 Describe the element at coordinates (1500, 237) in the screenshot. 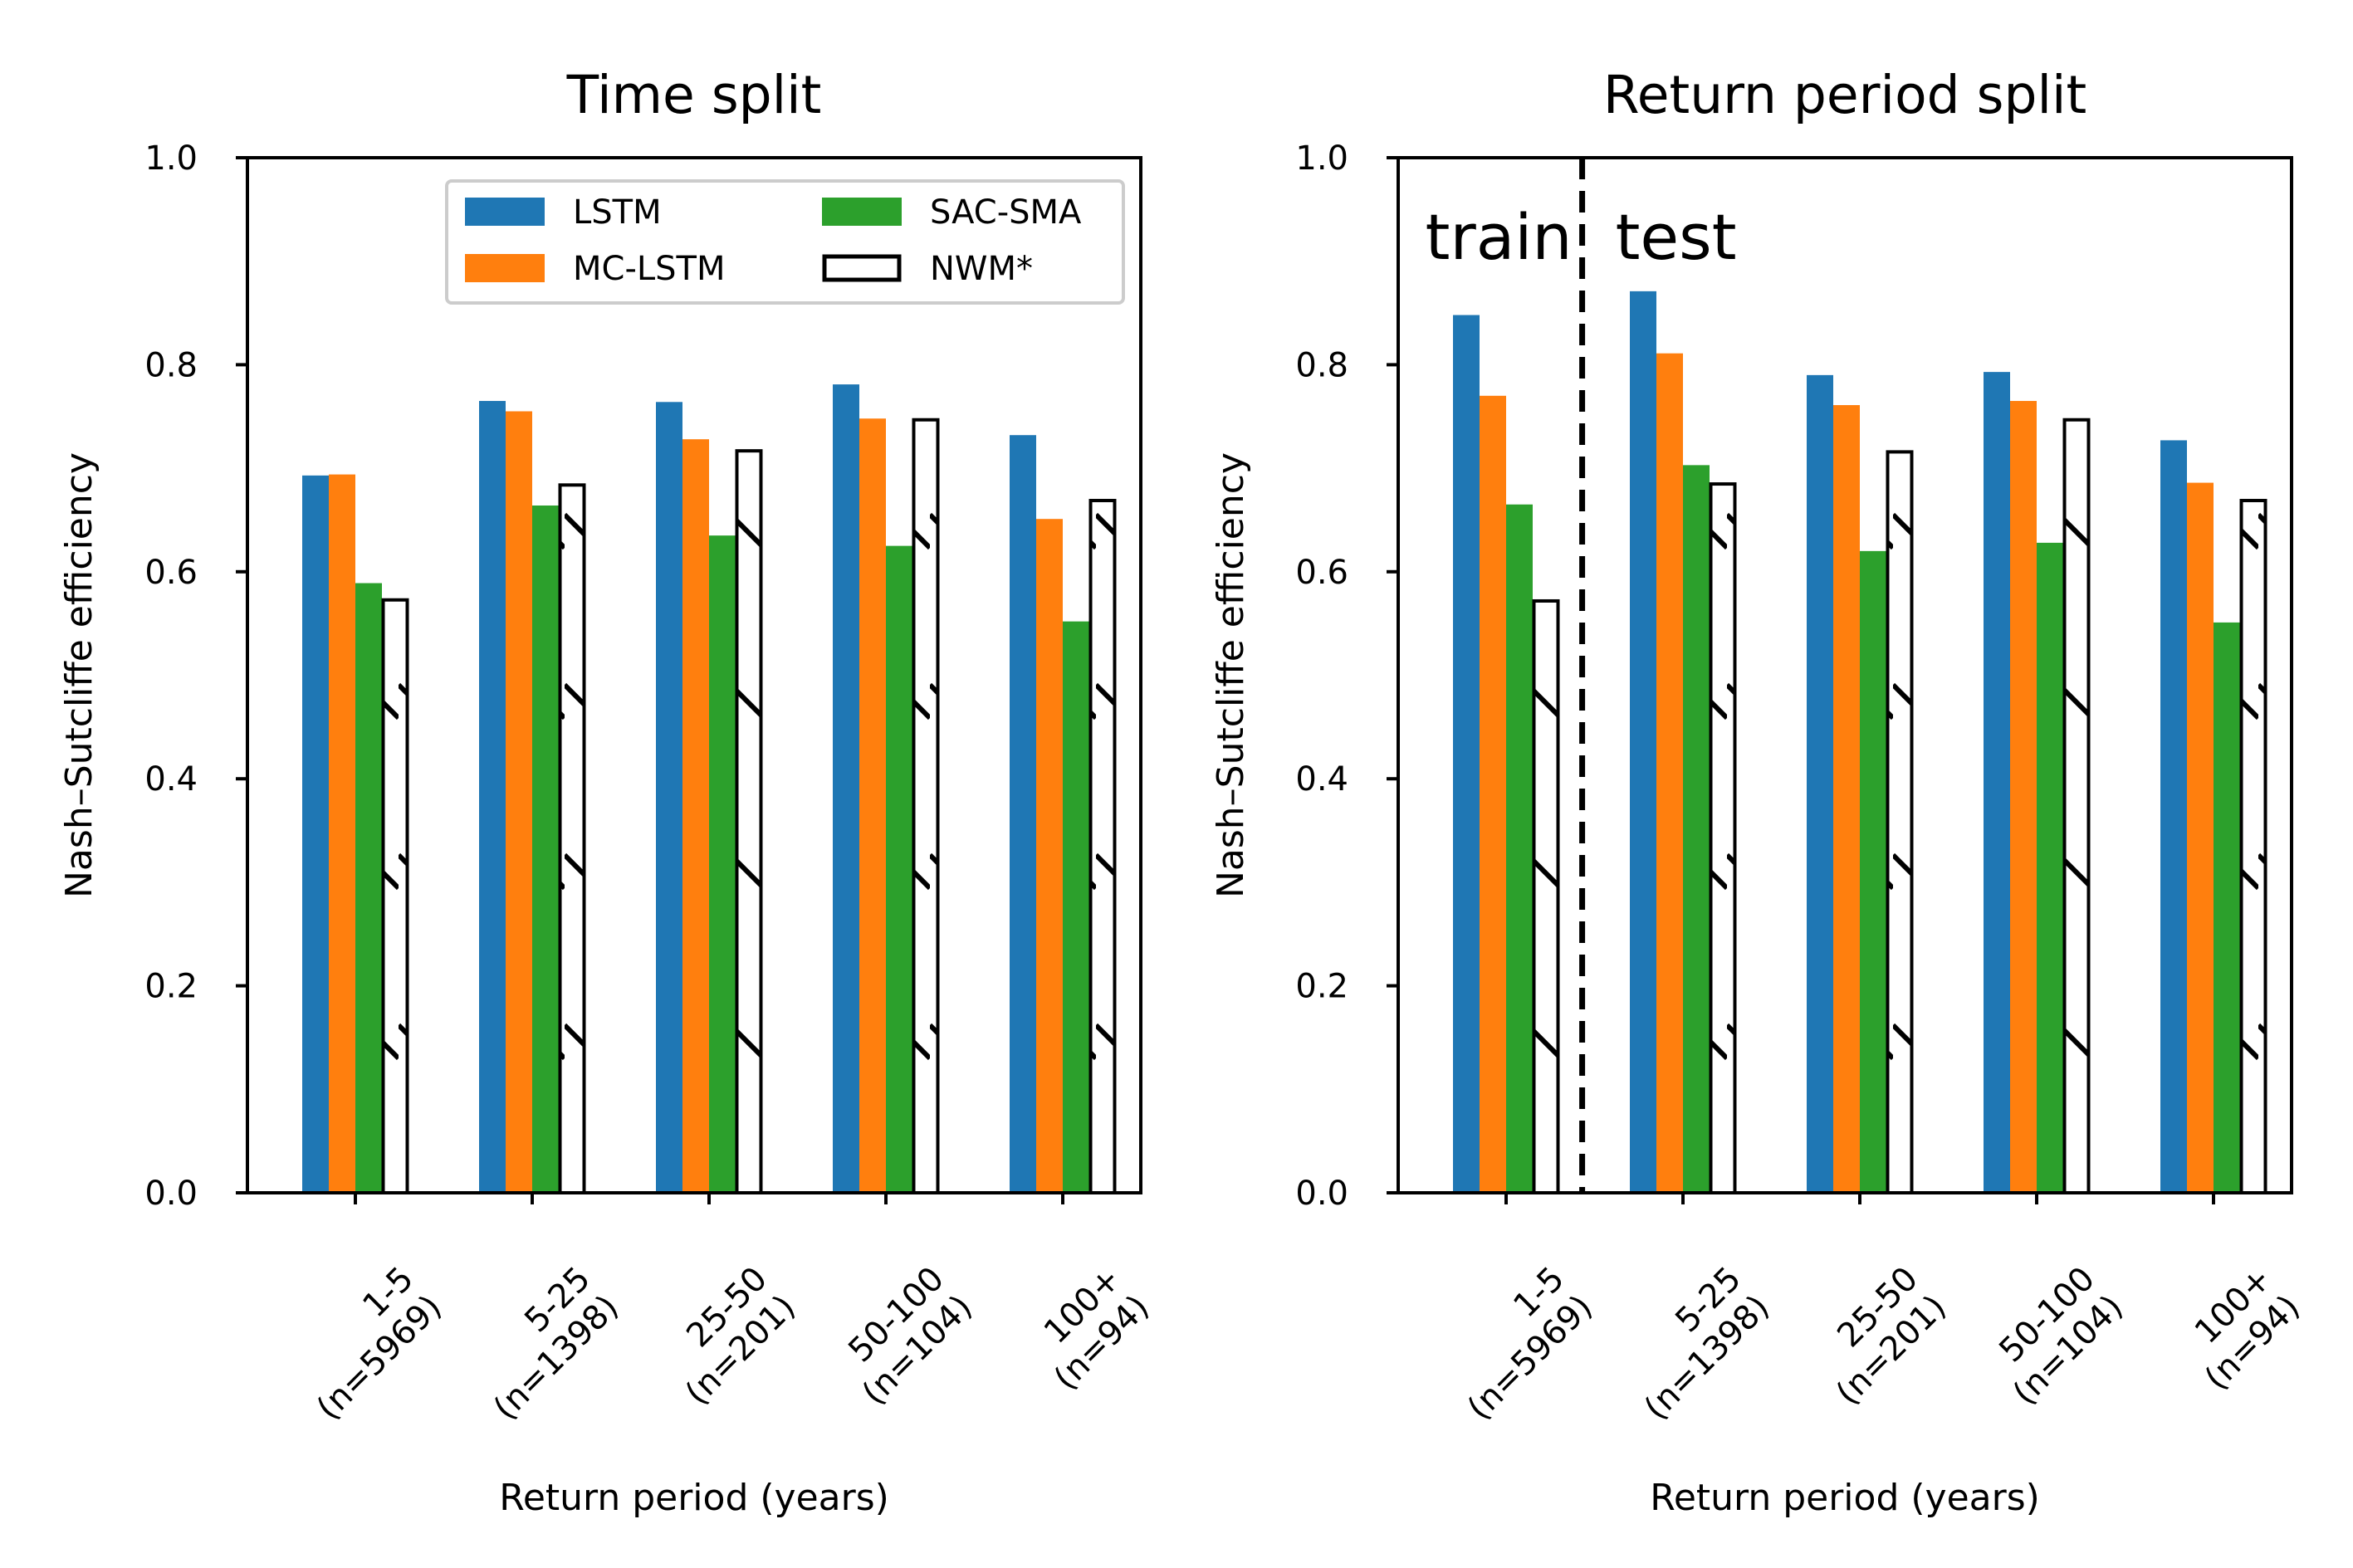

I see `region-label-train: train` at that location.